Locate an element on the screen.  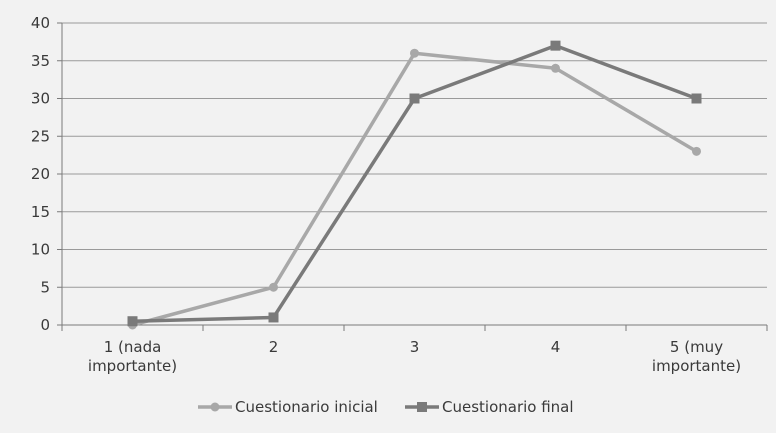
x-tick-label: 2 is located at coordinates (274, 347).